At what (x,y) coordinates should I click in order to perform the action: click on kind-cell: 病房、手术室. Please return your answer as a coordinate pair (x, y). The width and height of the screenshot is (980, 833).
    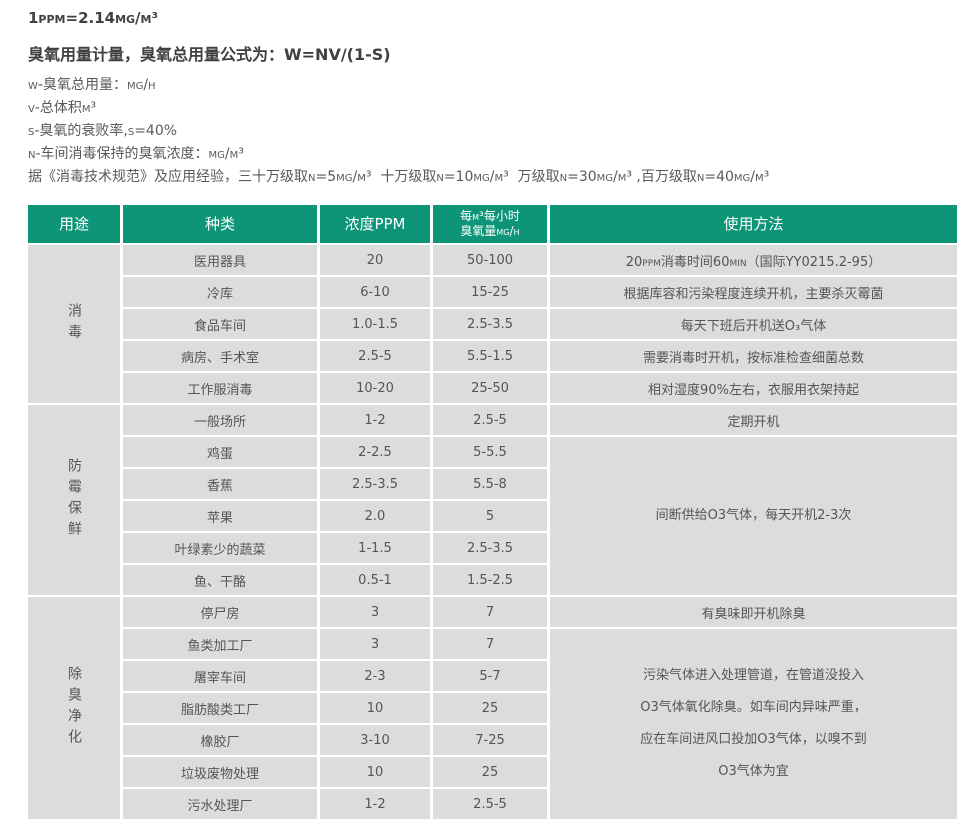
    Looking at the image, I should click on (220, 356).